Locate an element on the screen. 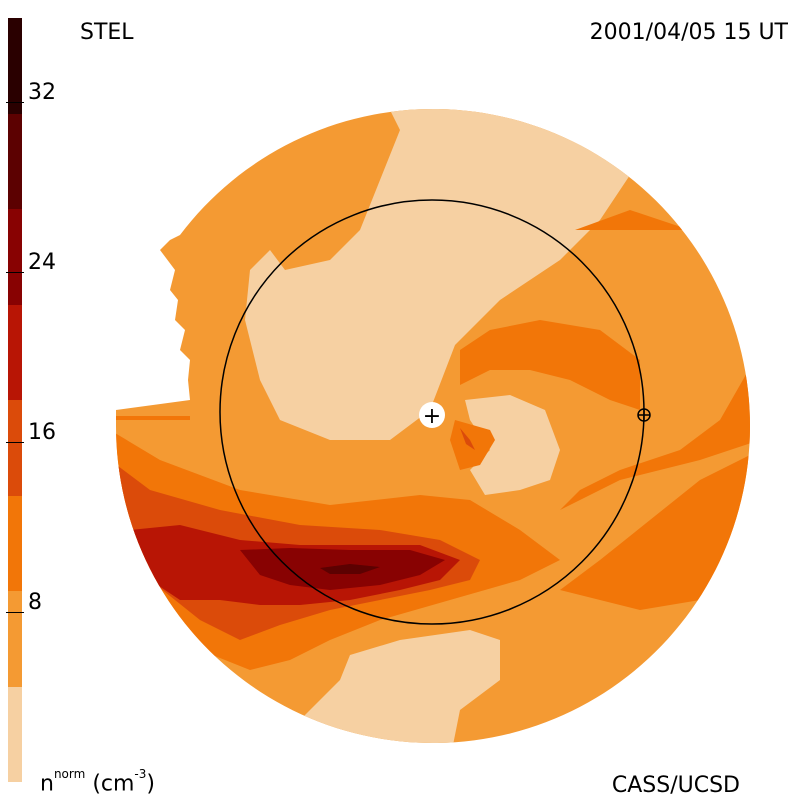 Image resolution: width=800 pixels, height=800 pixels. colorbar-label-24: 24 is located at coordinates (42, 262).